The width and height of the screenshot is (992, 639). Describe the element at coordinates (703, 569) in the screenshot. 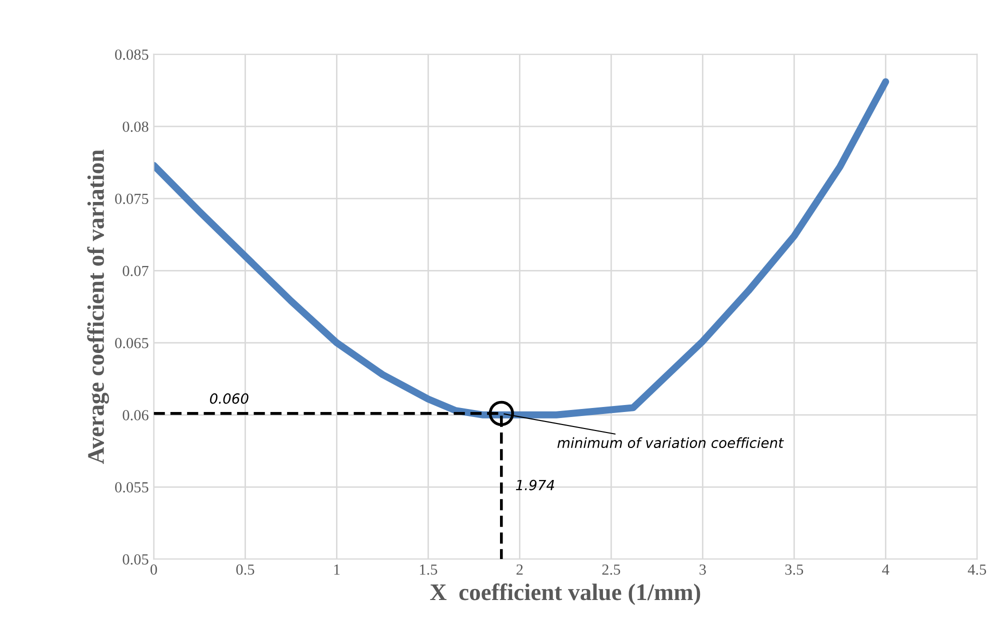

I see `x-tick-label: 3` at that location.